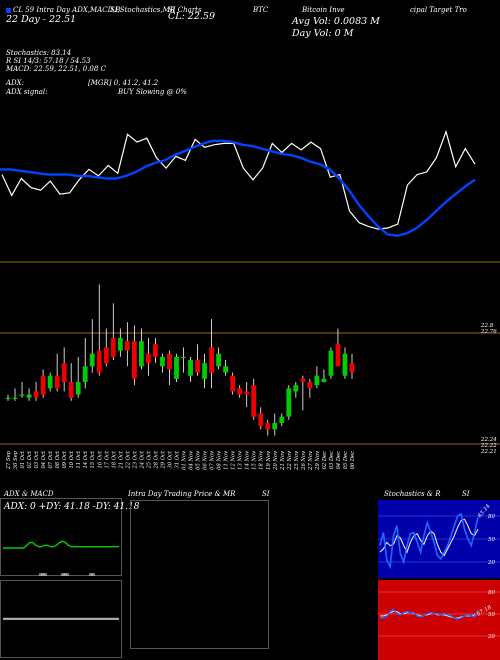 The height and width of the screenshot is (660, 500). What do you see at coordinates (156, 459) in the screenshot?
I see `x-tick-label: 28 Oct` at bounding box center [156, 459].